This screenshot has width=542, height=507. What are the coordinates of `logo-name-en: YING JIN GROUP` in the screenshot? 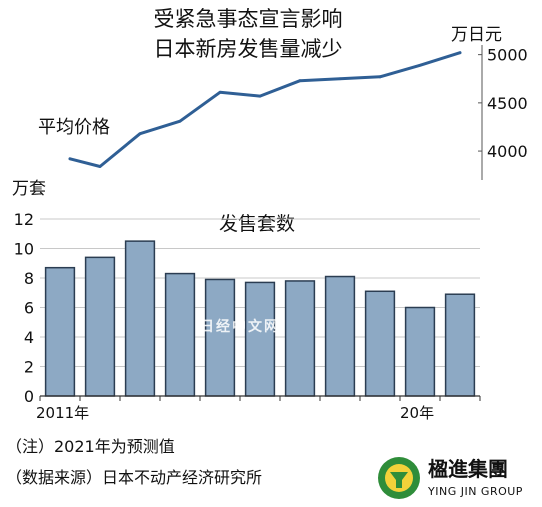 It's located at (475, 491).